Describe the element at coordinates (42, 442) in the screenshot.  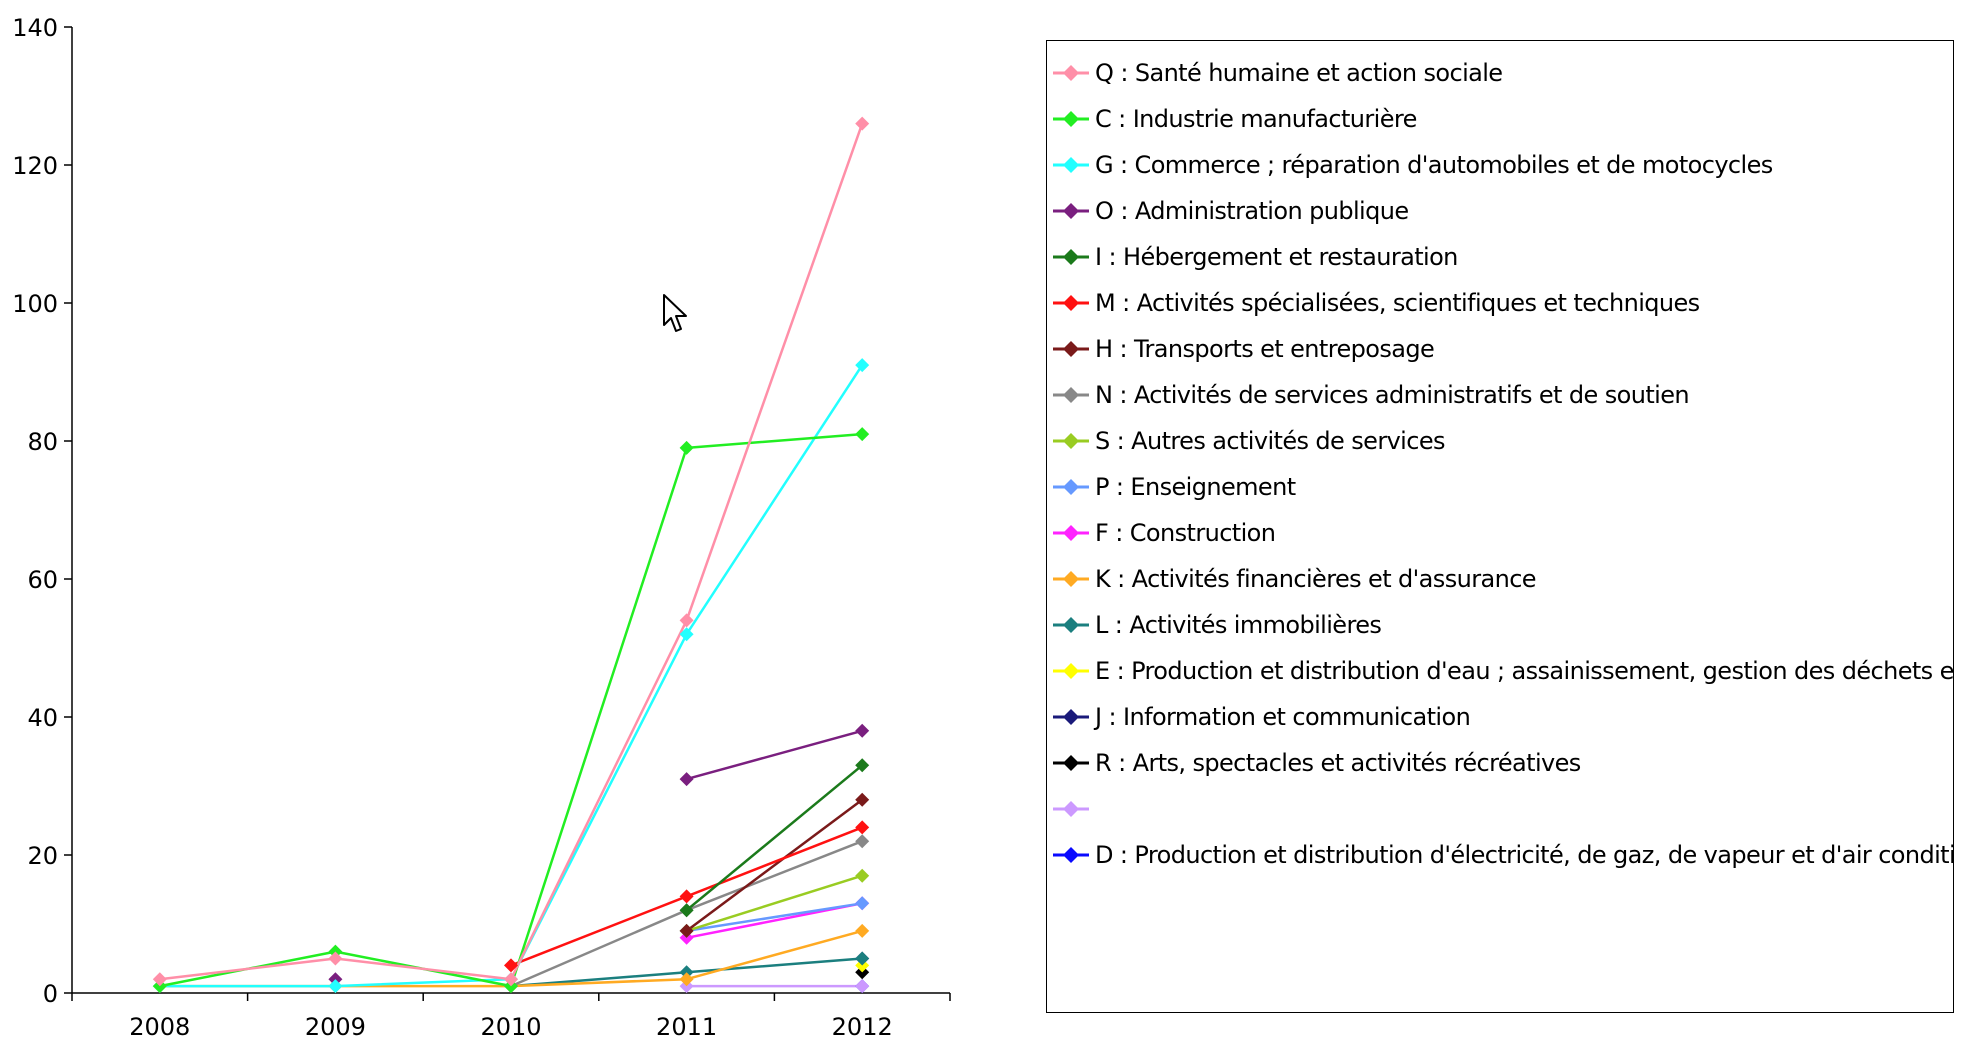
I see `y-tick-label: 80` at that location.